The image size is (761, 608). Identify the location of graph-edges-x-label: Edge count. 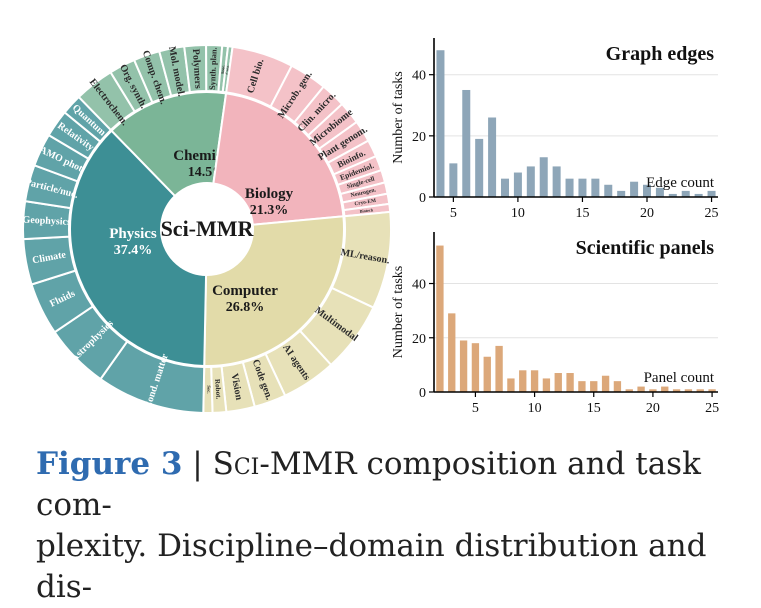
(680, 183).